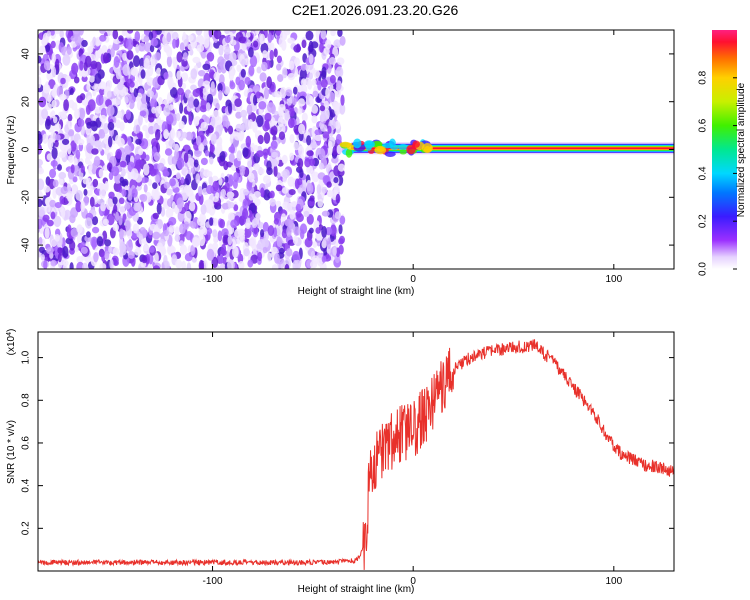 The width and height of the screenshot is (750, 600). What do you see at coordinates (26, 149) in the screenshot?
I see `spectrogram-y-tick-label: 0` at bounding box center [26, 149].